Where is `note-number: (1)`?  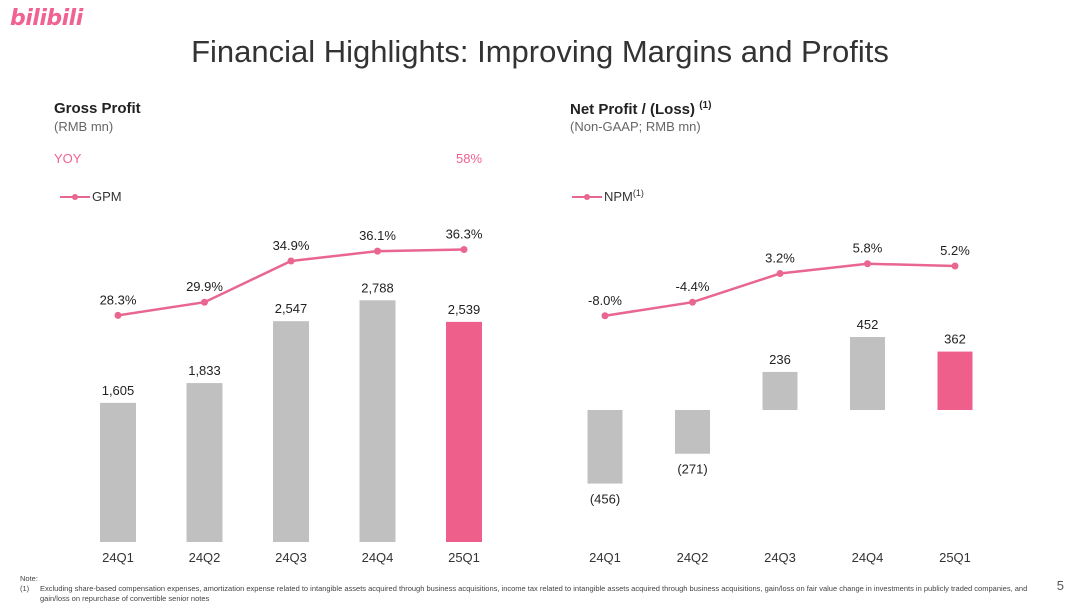 note-number: (1) is located at coordinates (25, 588).